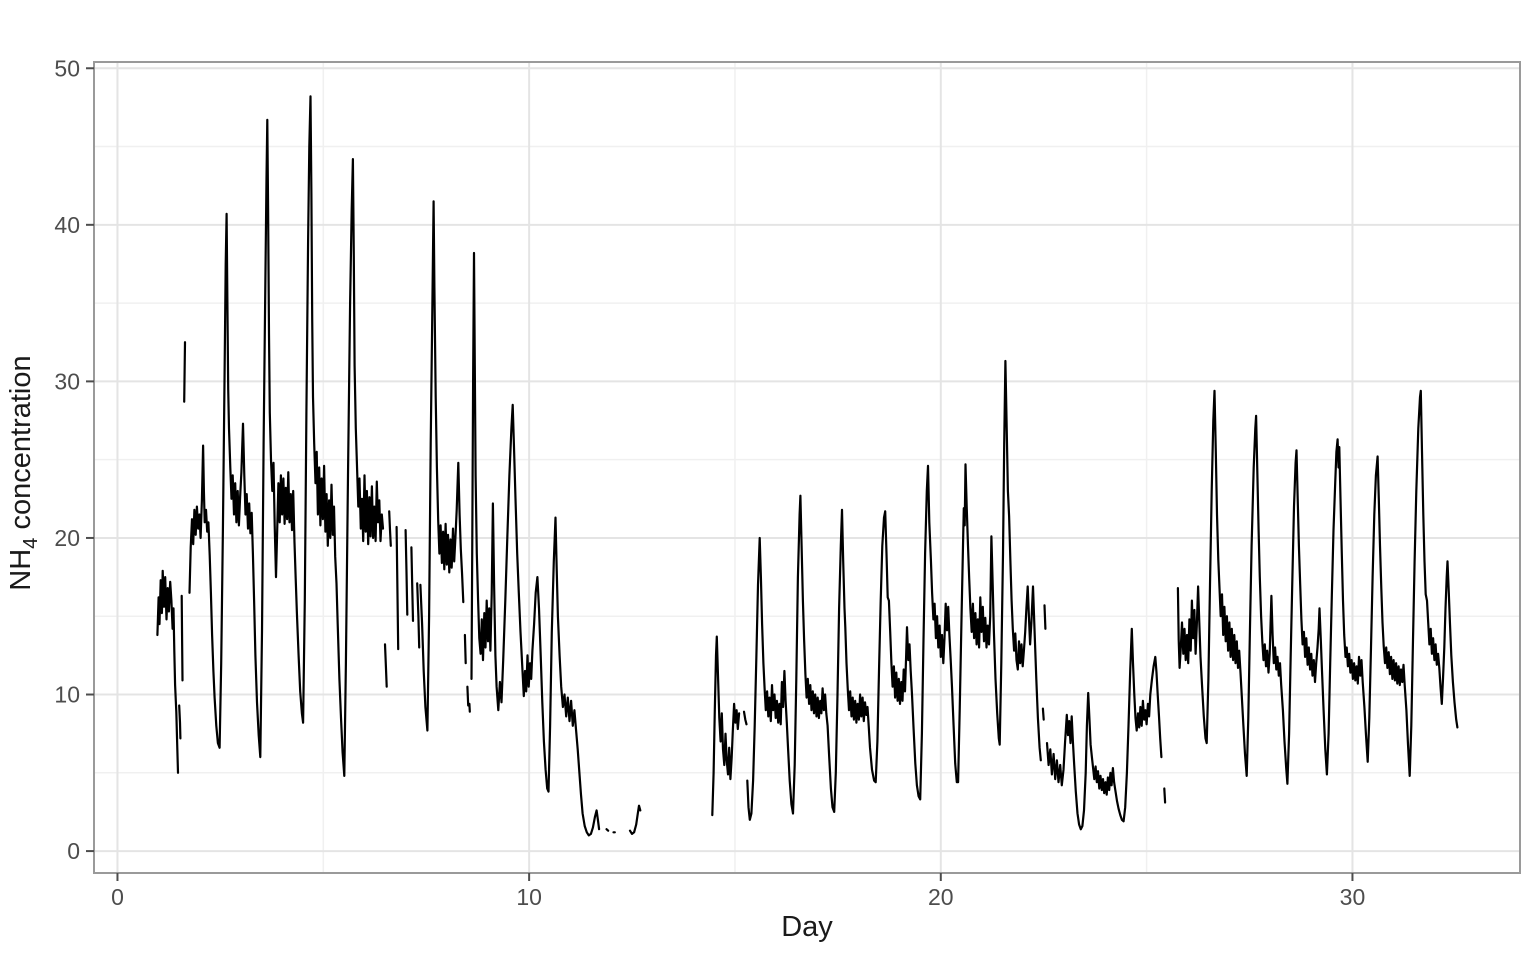 This screenshot has width=1536, height=960. I want to click on x-tick-label: 10, so click(529, 897).